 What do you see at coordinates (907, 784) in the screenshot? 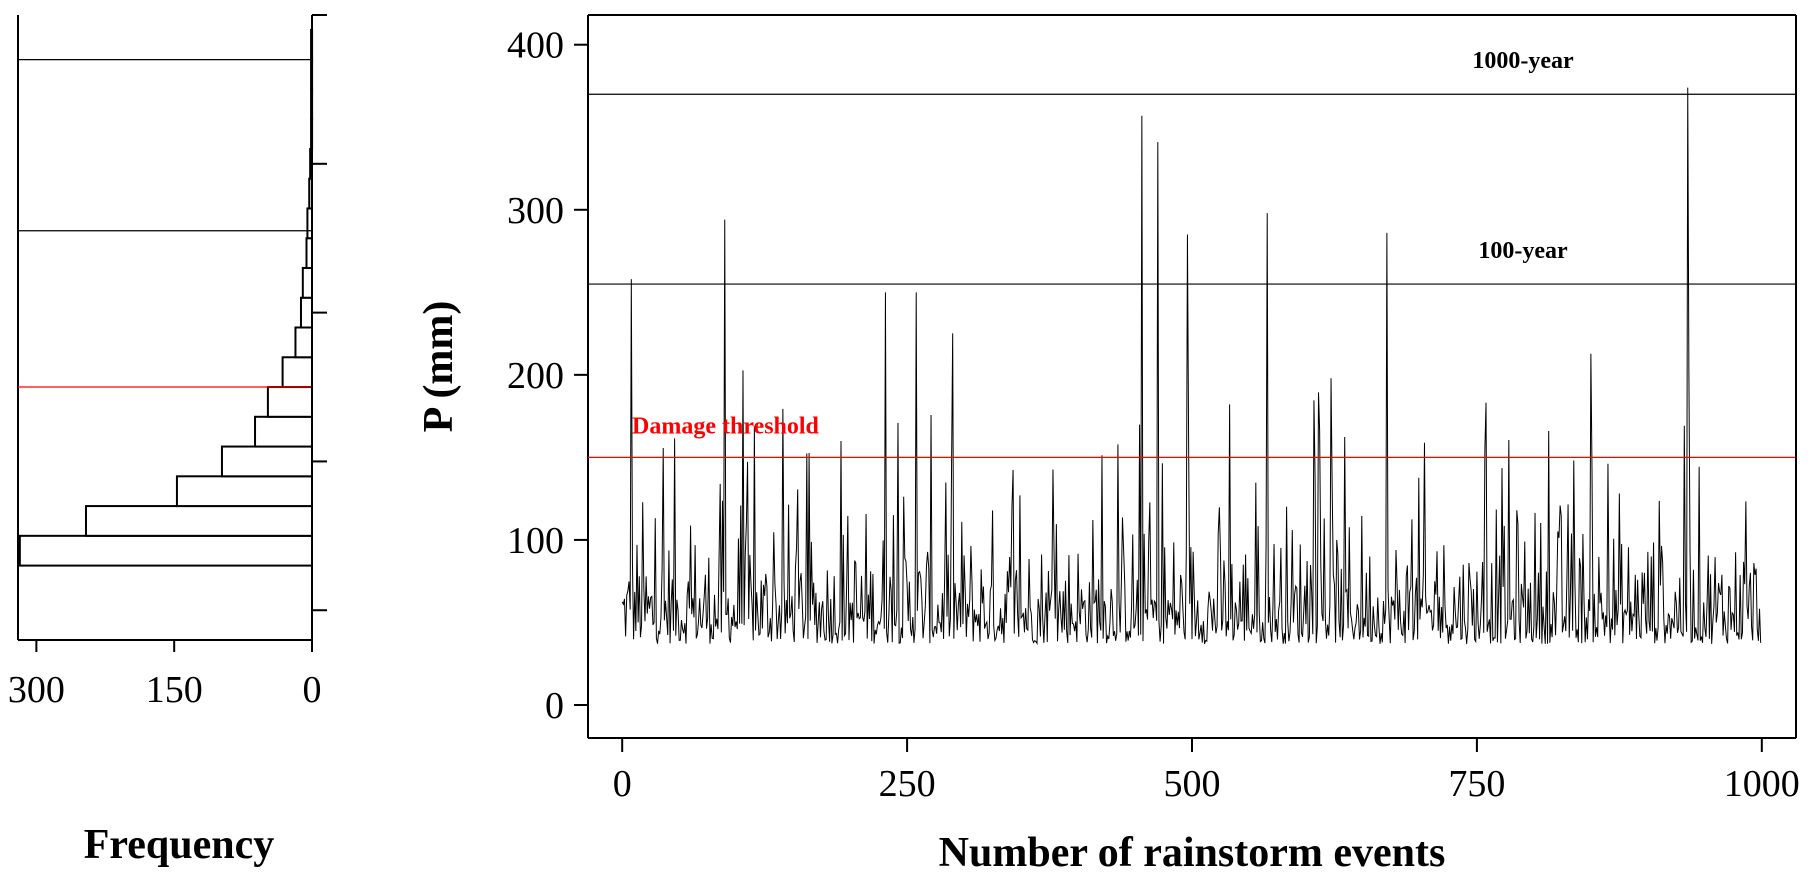
I see `series-x-tick-label: 250` at bounding box center [907, 784].